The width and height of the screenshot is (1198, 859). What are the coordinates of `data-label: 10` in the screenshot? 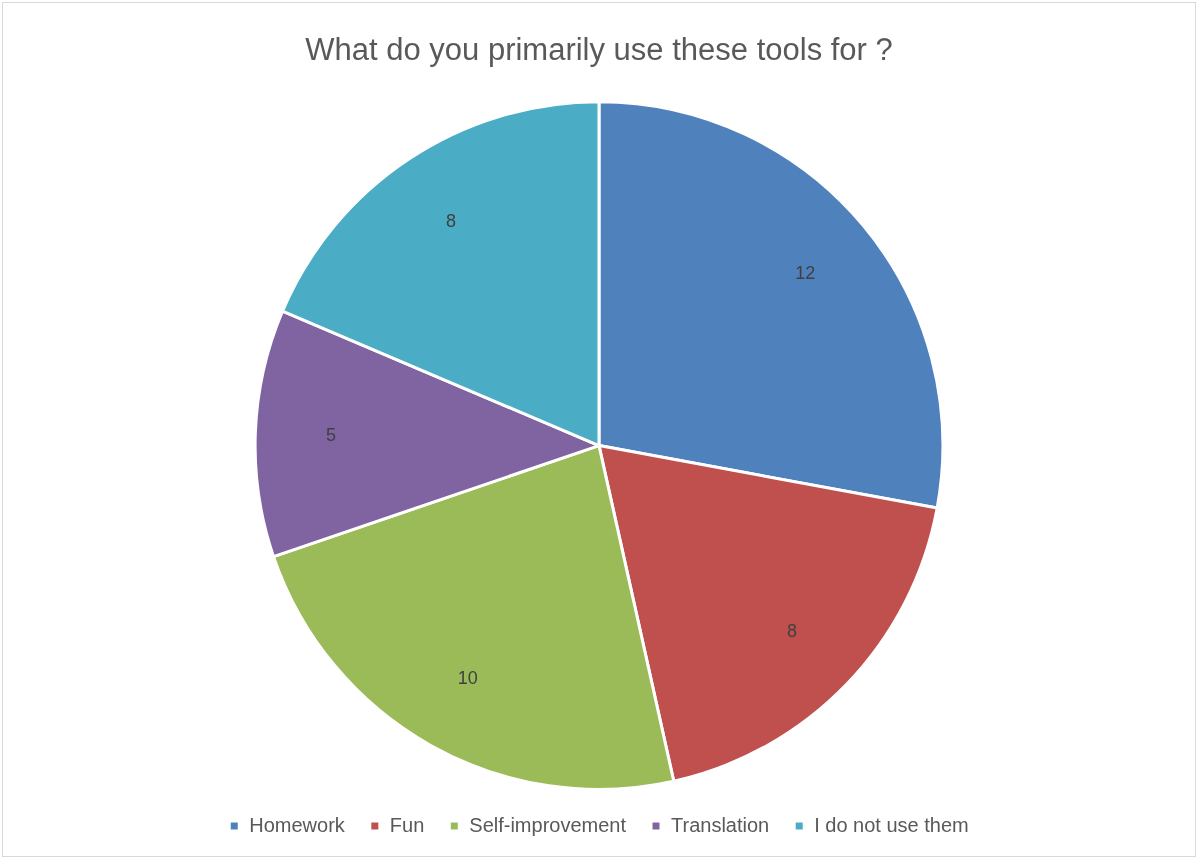 It's located at (467, 678).